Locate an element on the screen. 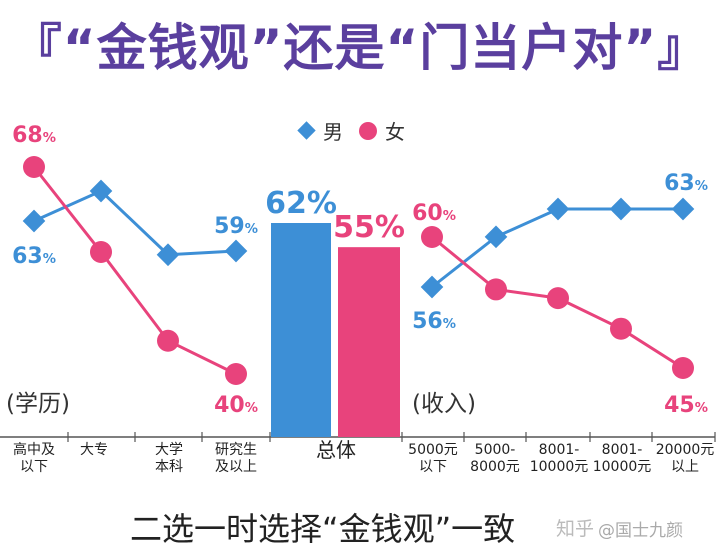 This screenshot has height=560, width=720. bar-overall-male is located at coordinates (301, 330).